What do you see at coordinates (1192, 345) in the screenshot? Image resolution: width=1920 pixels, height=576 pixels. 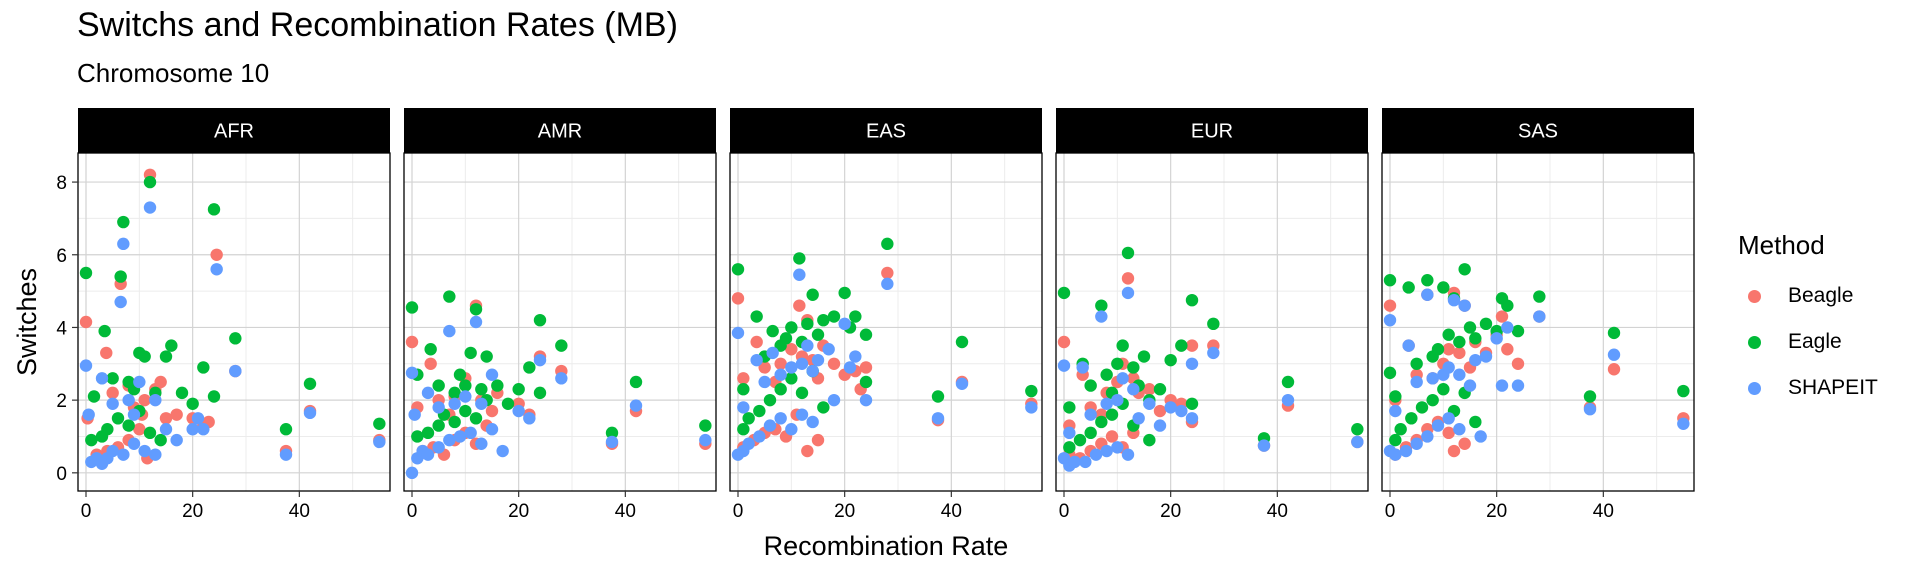 I see `point-eur-beagle` at bounding box center [1192, 345].